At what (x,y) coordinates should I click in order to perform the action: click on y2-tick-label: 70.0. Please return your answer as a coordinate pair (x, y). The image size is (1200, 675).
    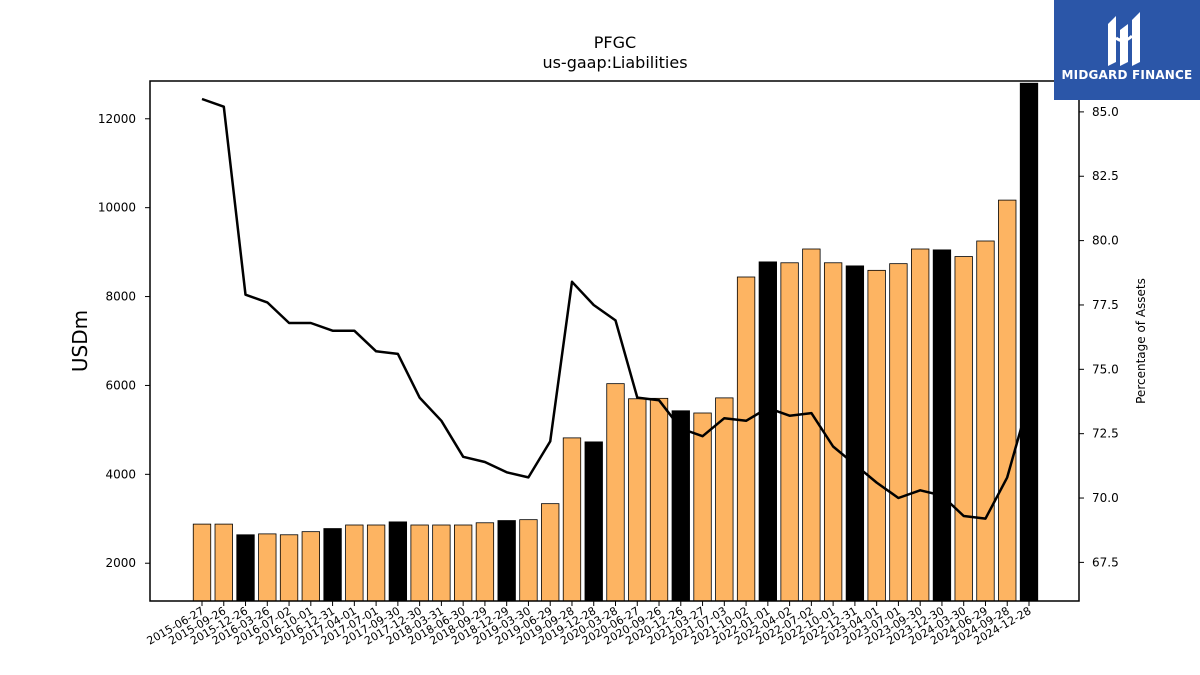
    Looking at the image, I should click on (1105, 498).